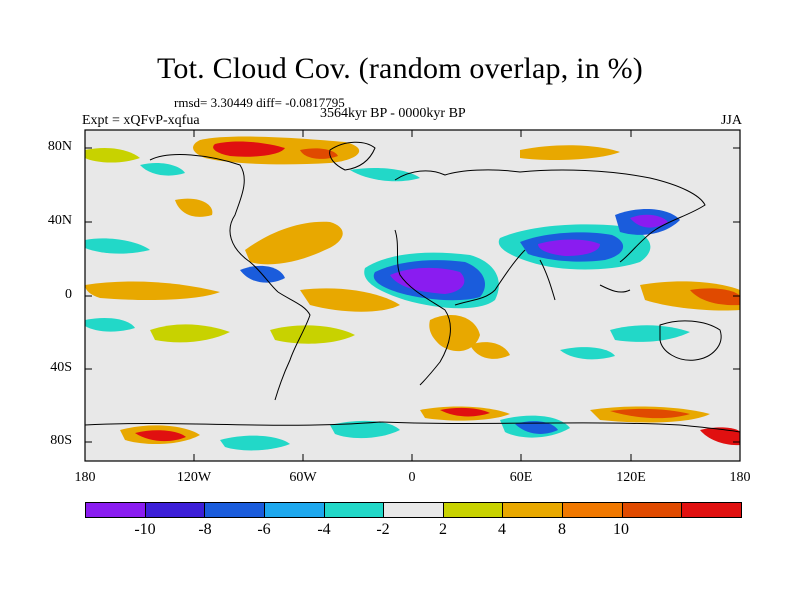 The width and height of the screenshot is (800, 600). I want to click on map-title: Tot. Cloud Cov. (random overlap, in %), so click(400, 68).